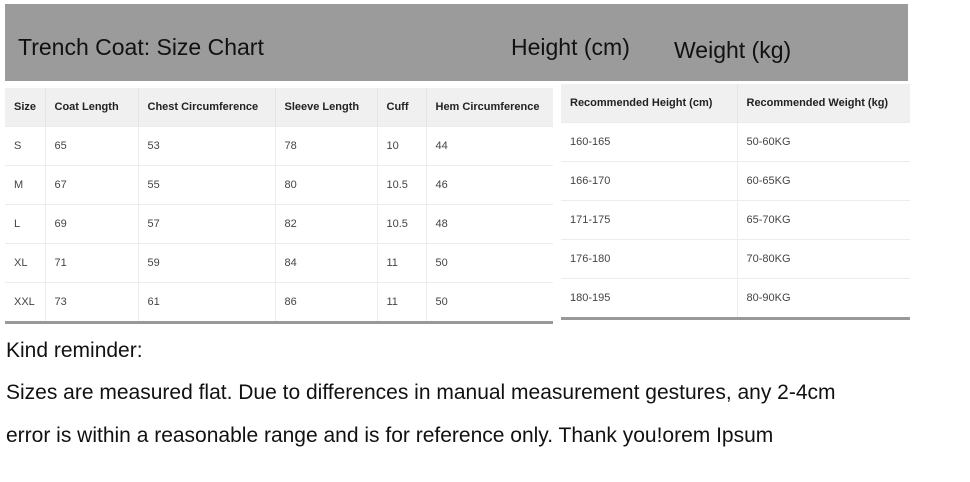 This screenshot has height=482, width=970. Describe the element at coordinates (733, 50) in the screenshot. I see `weight-heading: Weight (kg)` at that location.